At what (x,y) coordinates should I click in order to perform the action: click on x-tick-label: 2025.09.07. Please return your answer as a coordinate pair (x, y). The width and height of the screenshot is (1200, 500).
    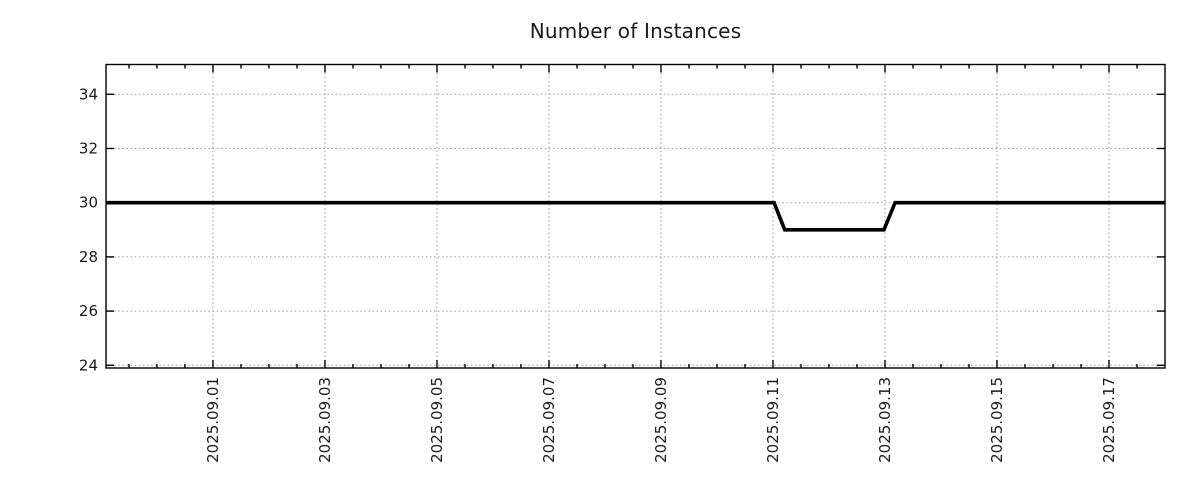
    Looking at the image, I should click on (549, 420).